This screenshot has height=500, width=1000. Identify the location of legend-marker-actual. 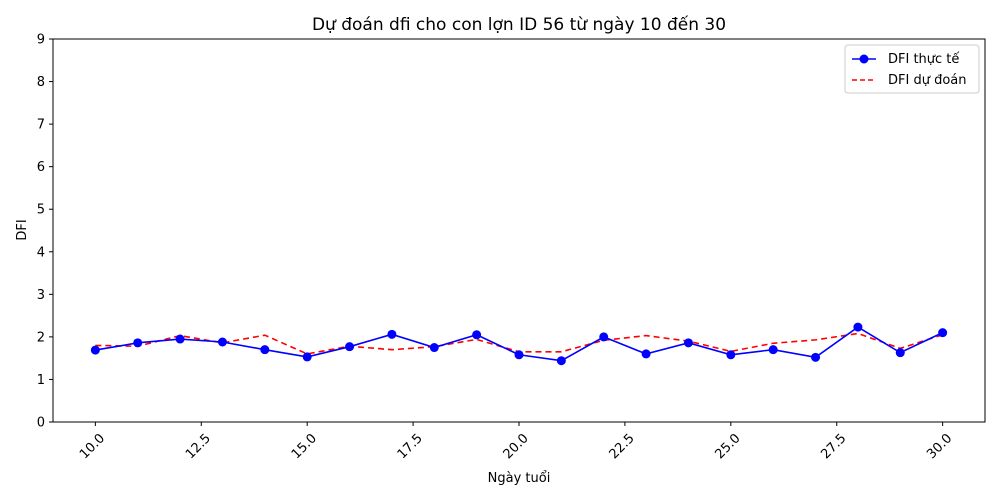
(864, 59).